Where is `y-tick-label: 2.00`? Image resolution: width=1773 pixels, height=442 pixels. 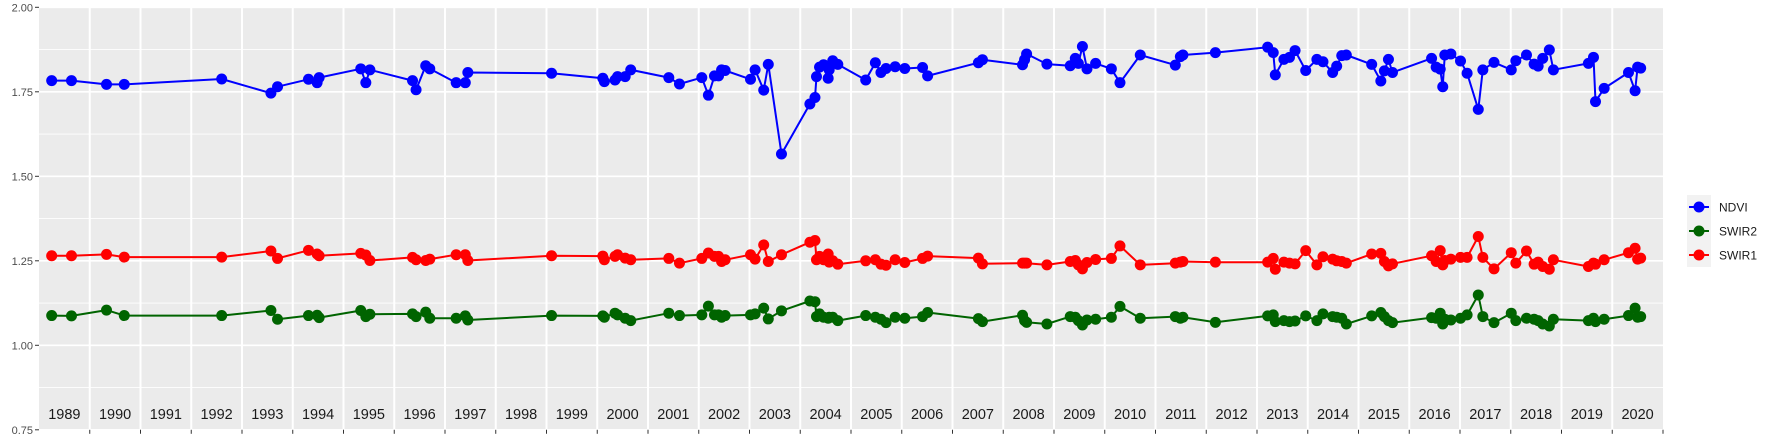 y-tick-label: 2.00 is located at coordinates (22, 8).